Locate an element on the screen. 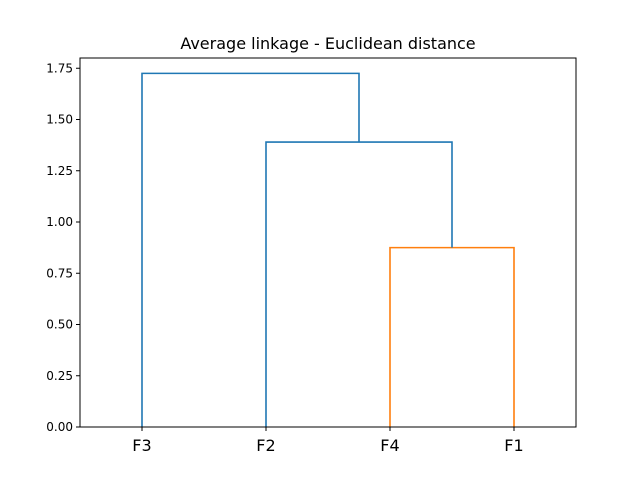 This screenshot has height=480, width=640. y-tick-label: 1.00 is located at coordinates (59, 222).